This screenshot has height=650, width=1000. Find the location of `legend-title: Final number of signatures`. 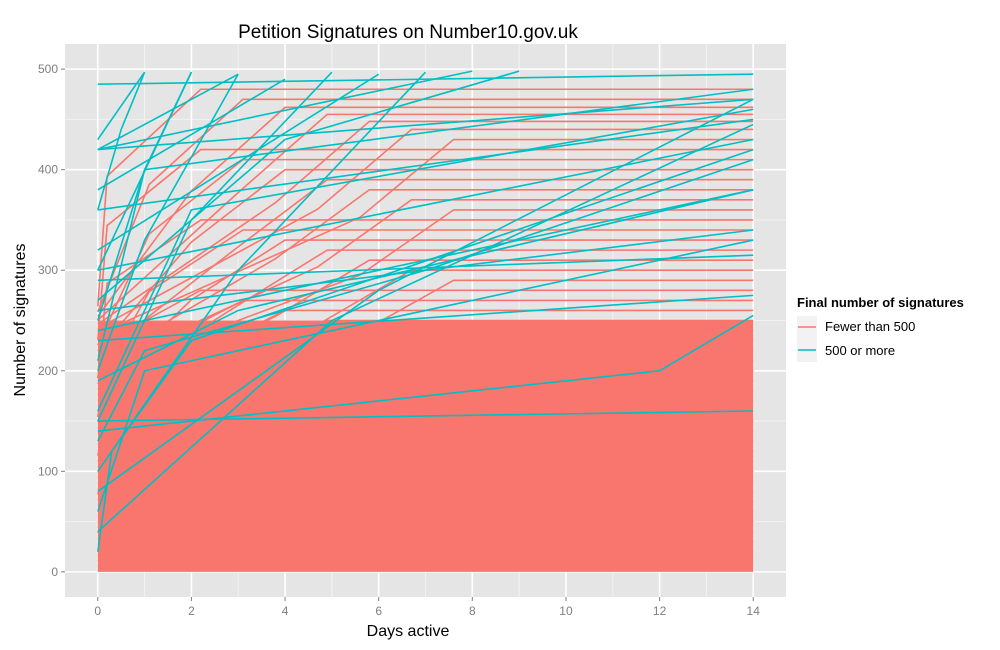

legend-title: Final number of signatures is located at coordinates (880, 302).